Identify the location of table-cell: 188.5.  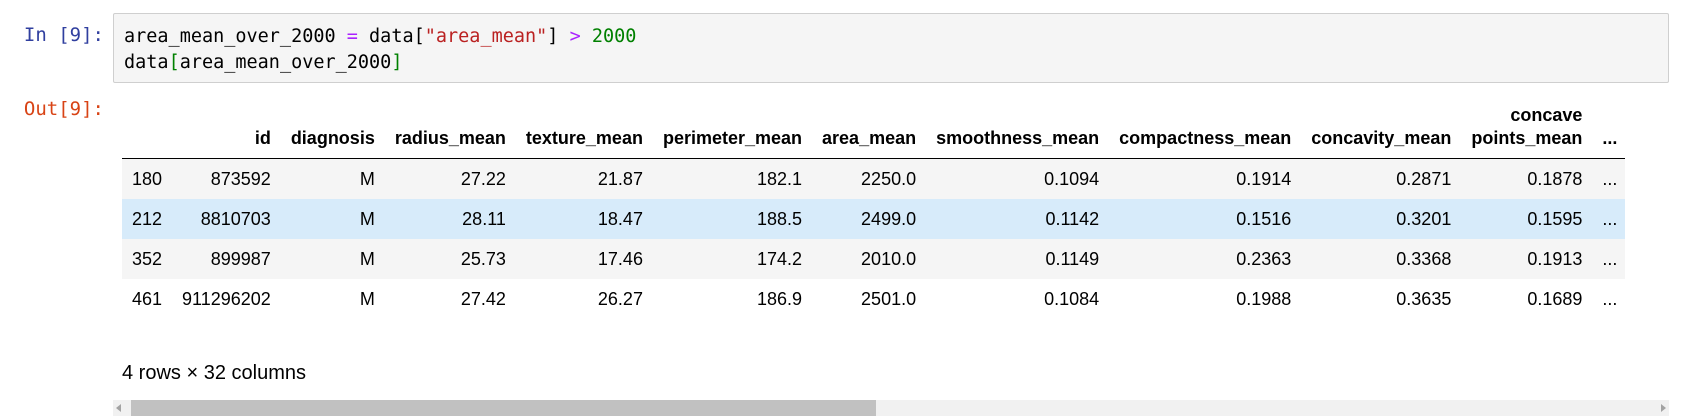
(779, 218).